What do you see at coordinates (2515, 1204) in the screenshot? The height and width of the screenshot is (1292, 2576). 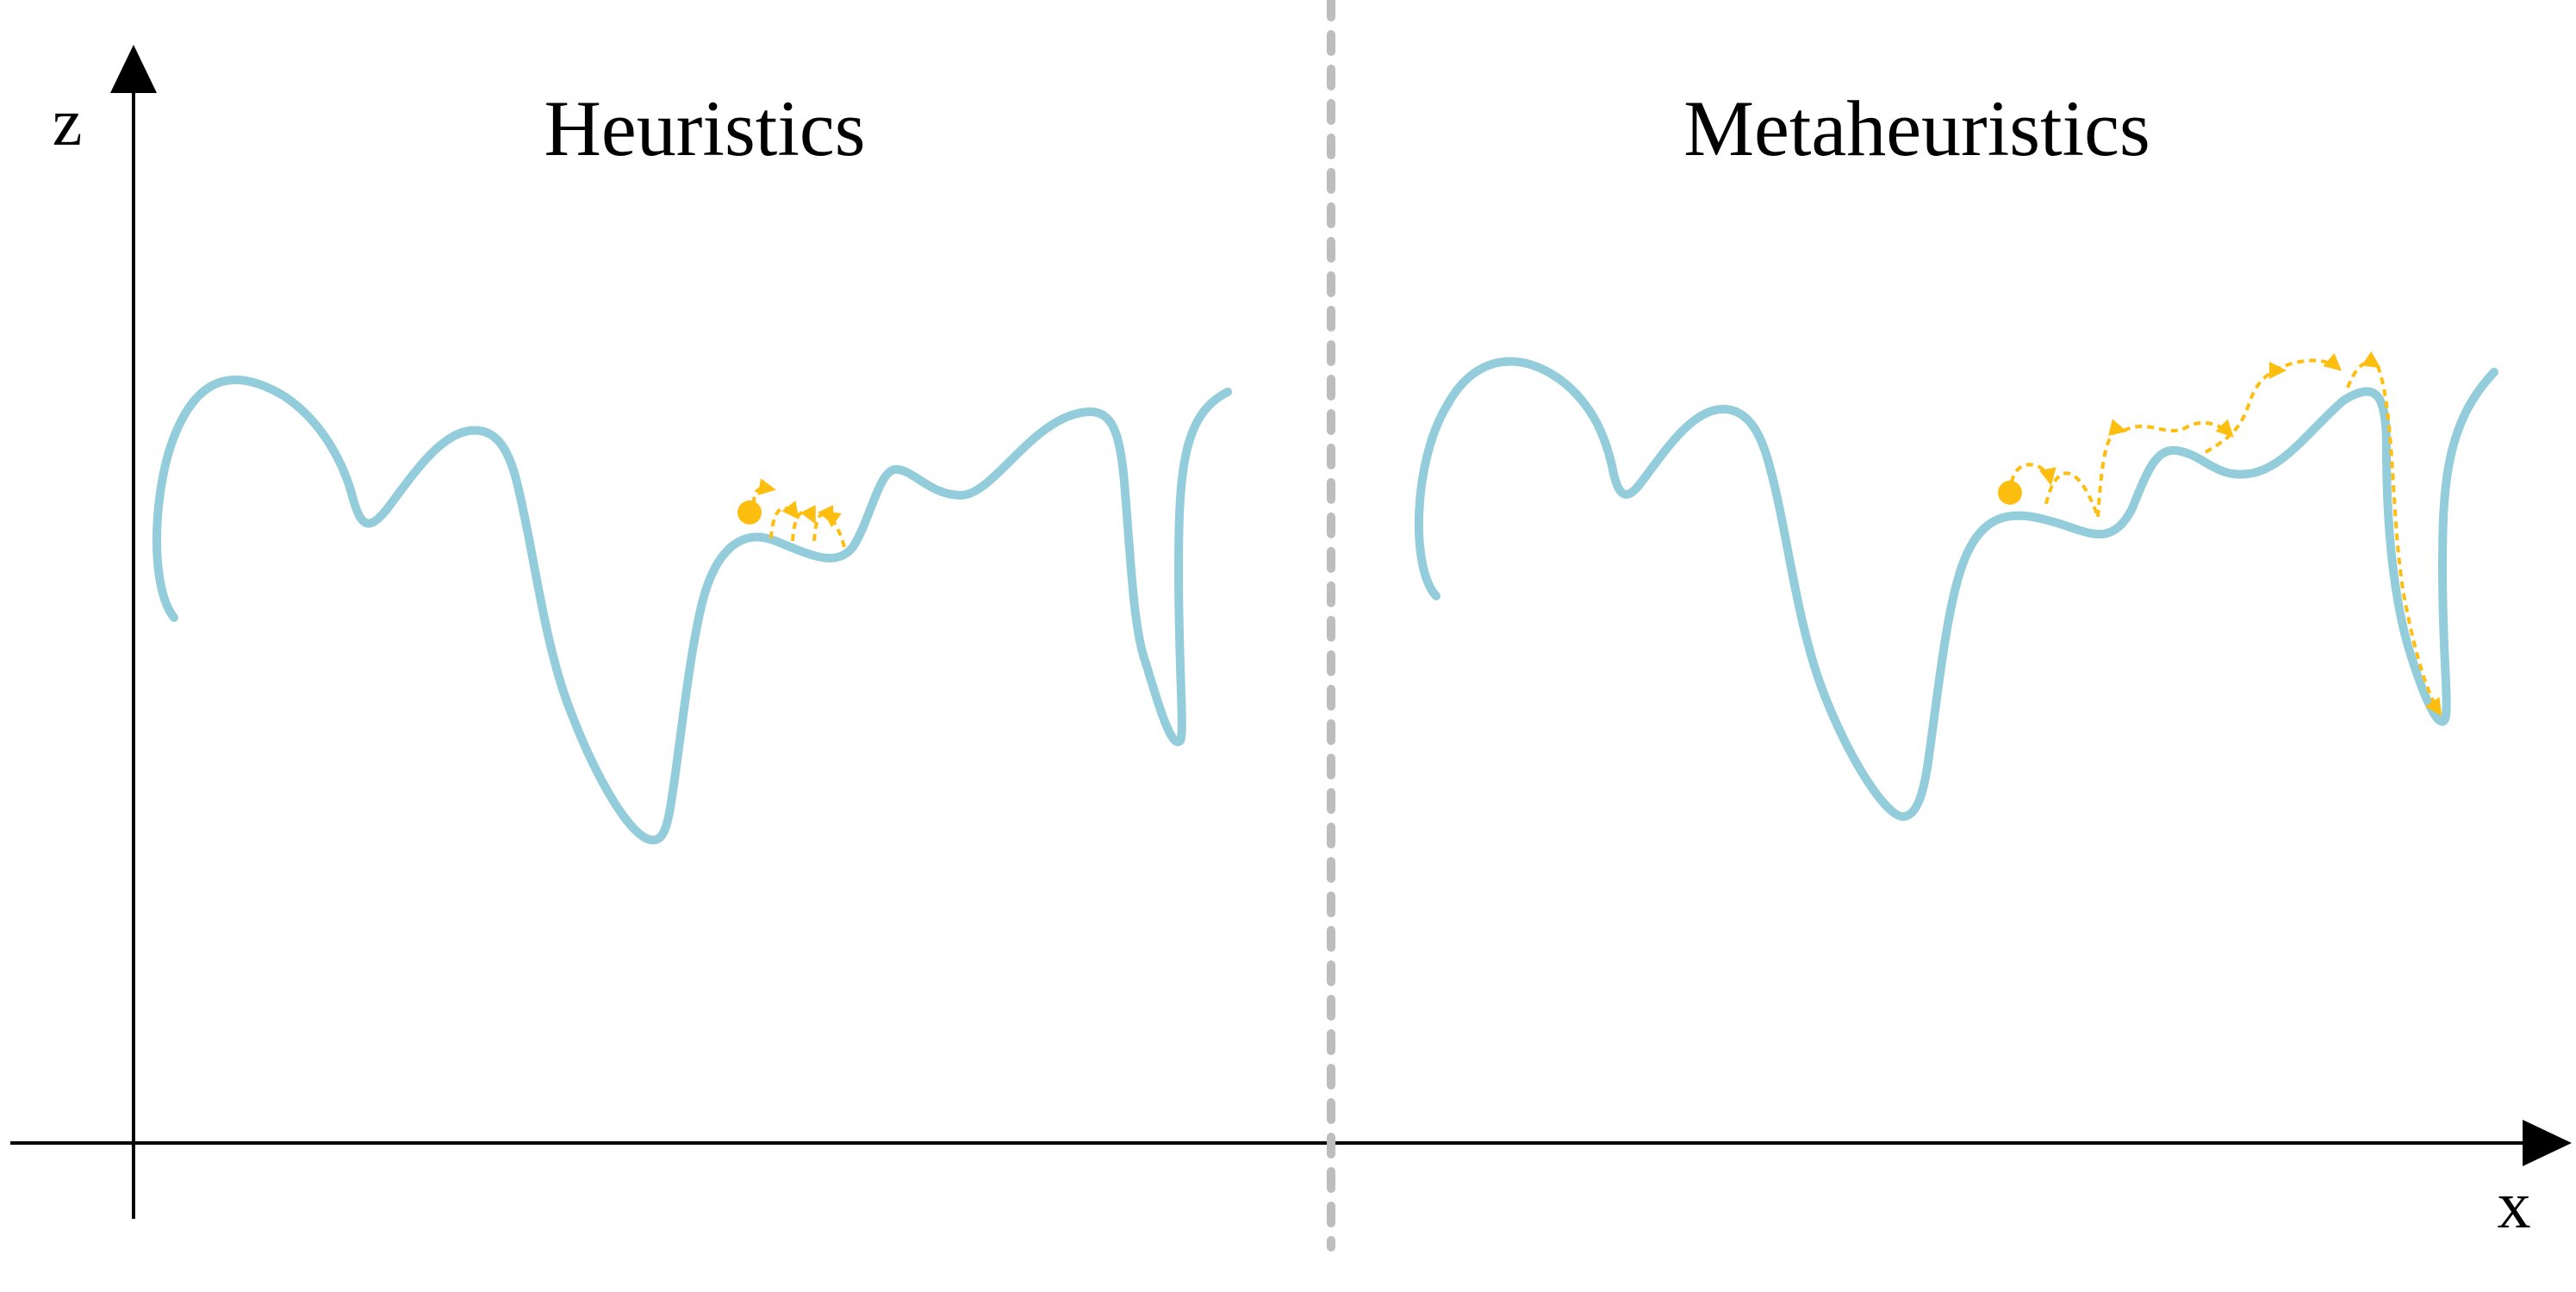 I see `x-axis-label: x` at bounding box center [2515, 1204].